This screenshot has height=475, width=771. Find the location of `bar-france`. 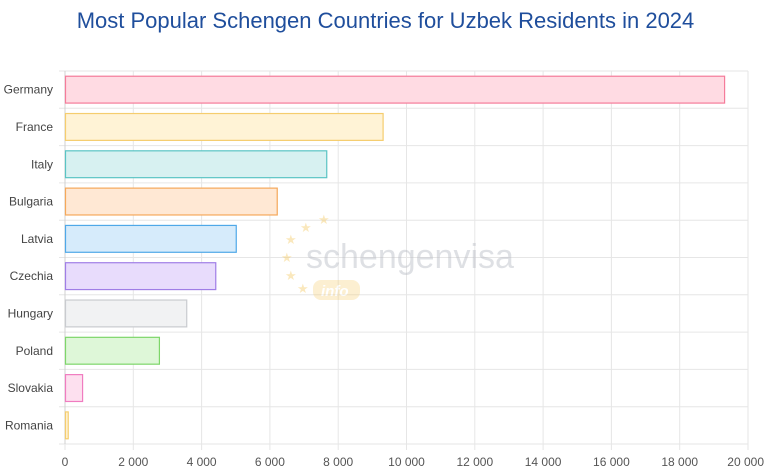

bar-france is located at coordinates (224, 126).